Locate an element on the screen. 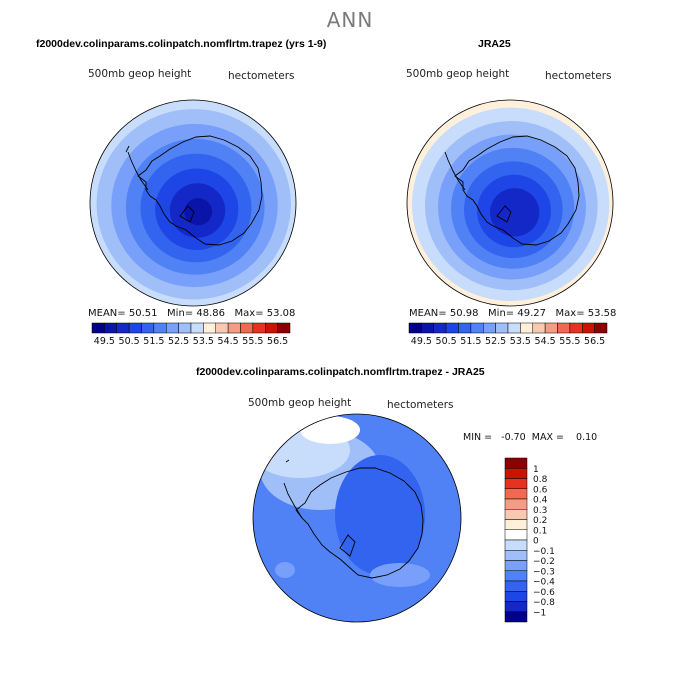 The width and height of the screenshot is (700, 700). panel1-colorbar: 49.5 50.5 51.5 52.5 53.5 54.5 55.5 56.5 is located at coordinates (191, 334).